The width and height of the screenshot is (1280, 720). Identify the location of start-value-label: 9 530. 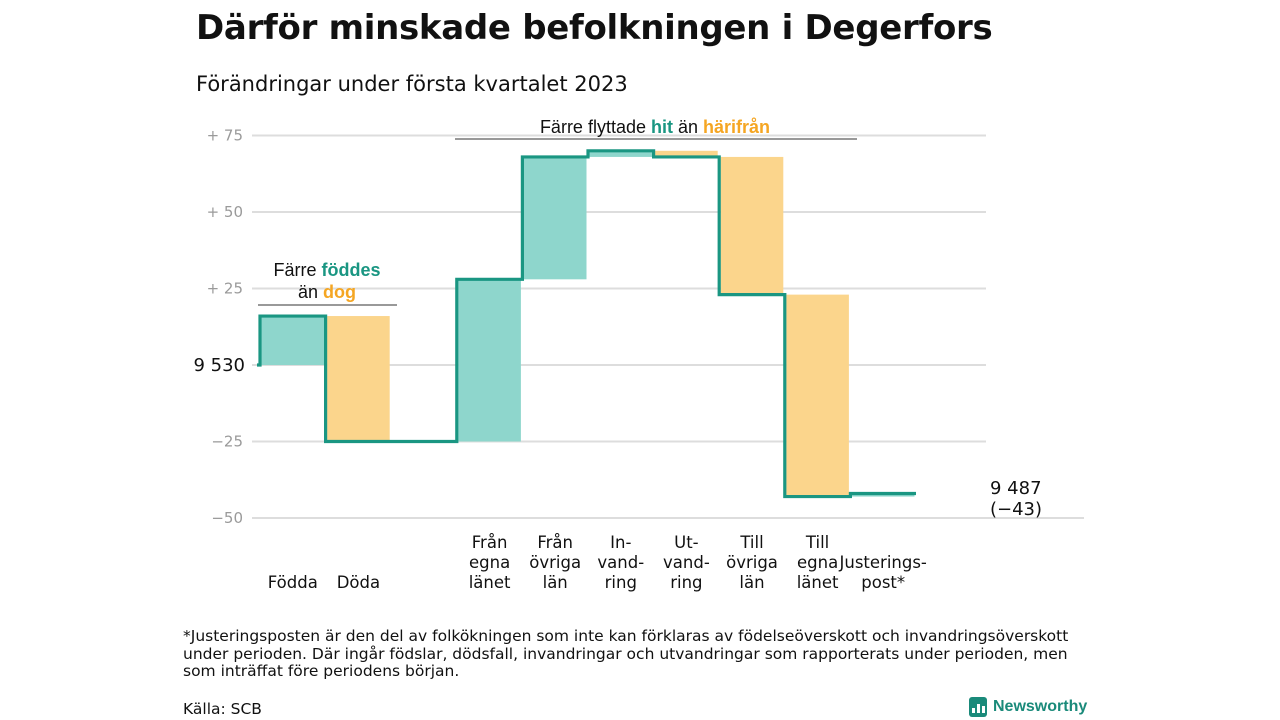
(219, 365).